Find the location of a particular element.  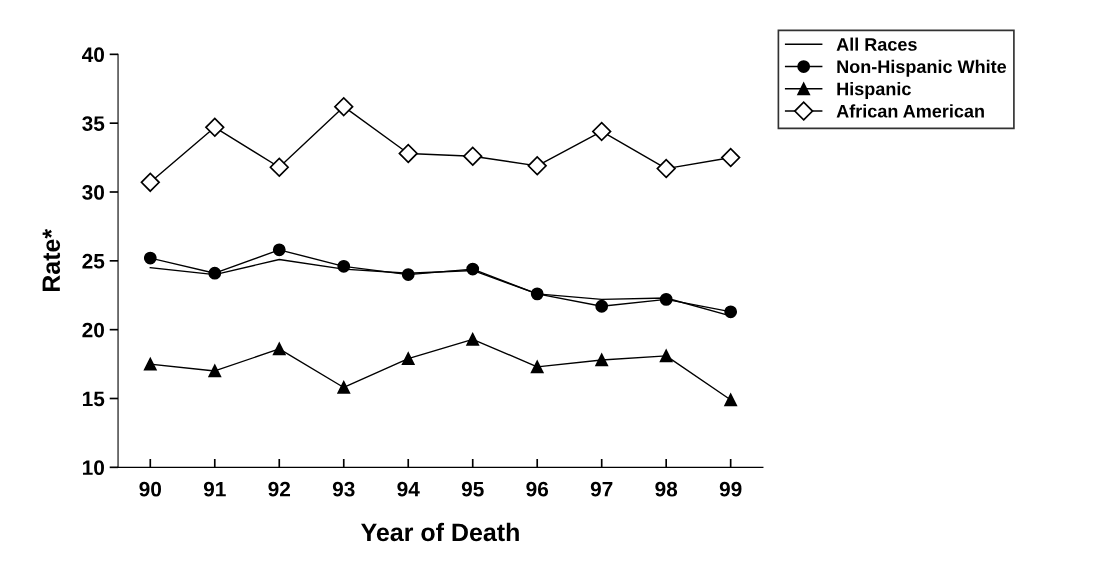

legend-label: All Races is located at coordinates (876, 44).